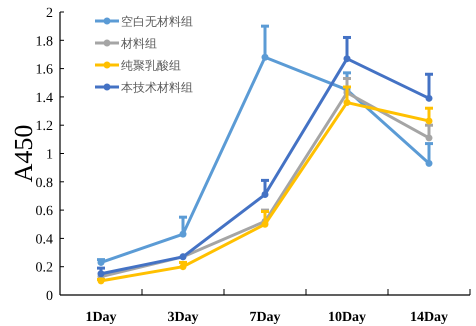 The image size is (476, 326). What do you see at coordinates (44, 183) in the screenshot?
I see `y-tick-label: 0.8` at bounding box center [44, 183].